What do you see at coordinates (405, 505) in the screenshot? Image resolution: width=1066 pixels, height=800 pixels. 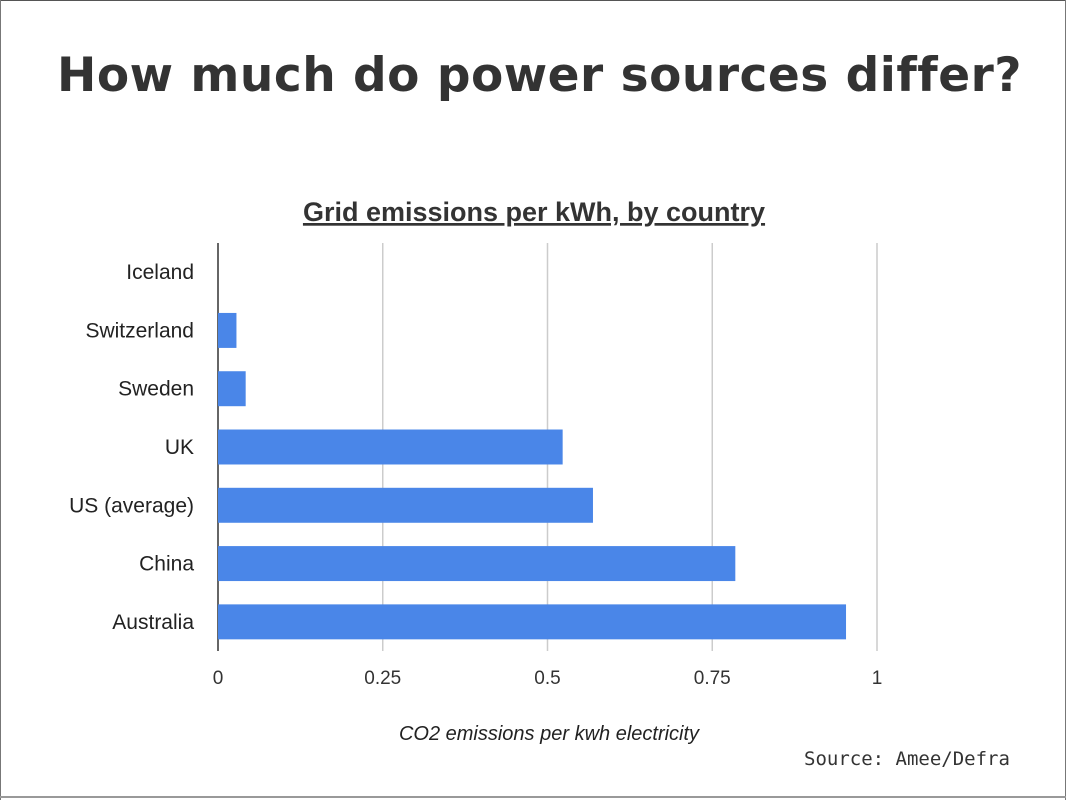 I see `bar-us-average` at bounding box center [405, 505].